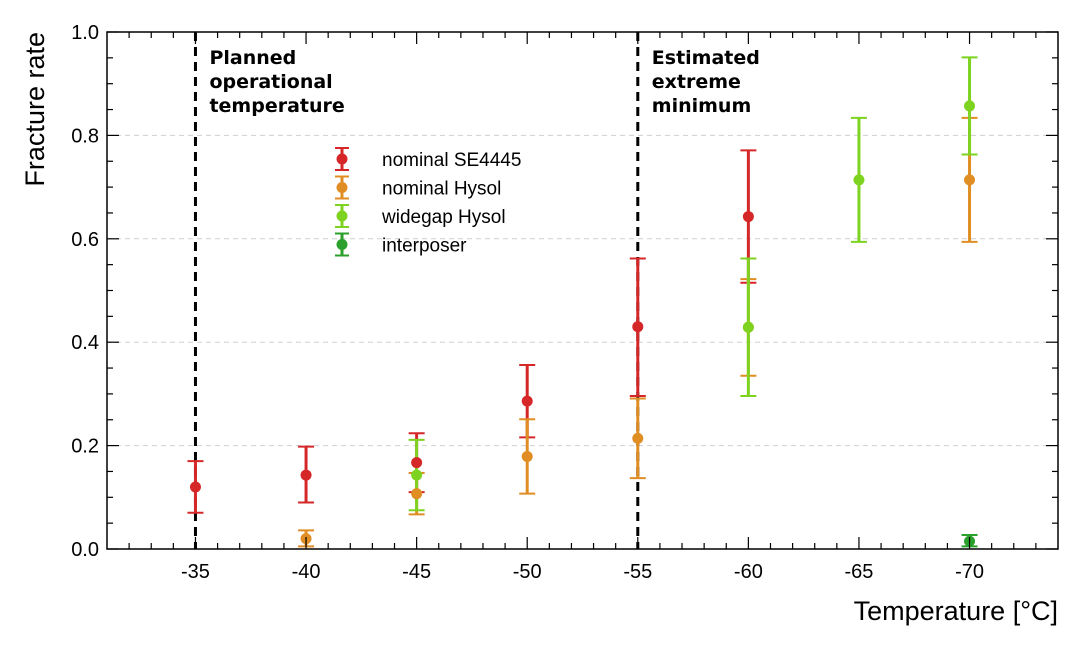 This screenshot has width=1080, height=648. I want to click on x-tick-label: -55, so click(637, 572).